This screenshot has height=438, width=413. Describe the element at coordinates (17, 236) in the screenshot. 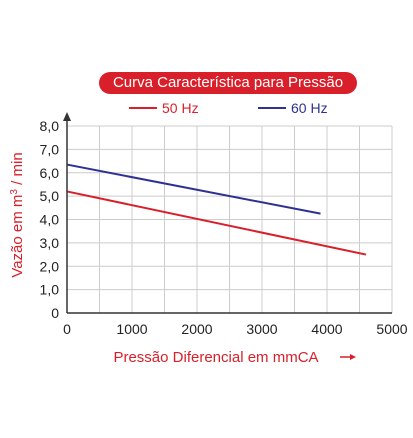

I see `y-axis-label-main: Vazão em m` at that location.